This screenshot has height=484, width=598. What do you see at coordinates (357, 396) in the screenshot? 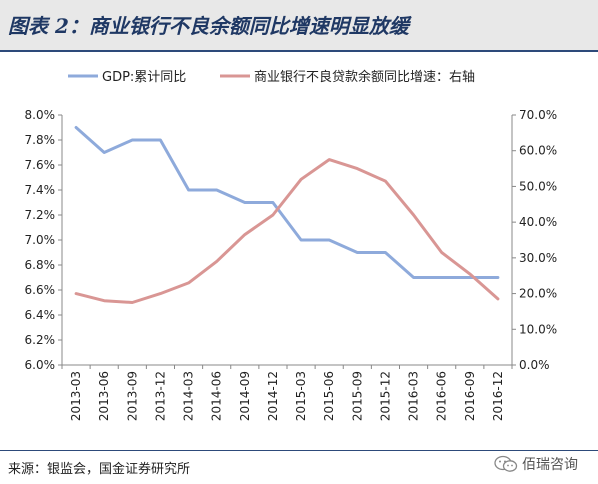
I see `x-tick-label: 2015-09` at bounding box center [357, 396].